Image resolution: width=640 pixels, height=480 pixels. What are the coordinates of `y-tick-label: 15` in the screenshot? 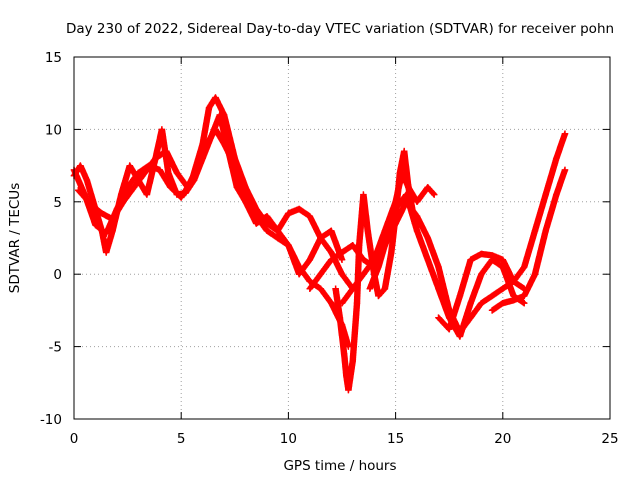 It's located at (53, 58).